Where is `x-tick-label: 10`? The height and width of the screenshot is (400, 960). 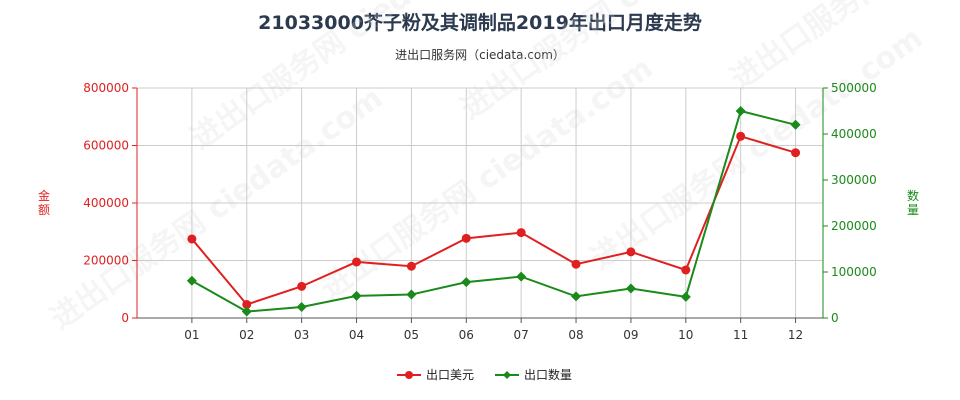
x-tick-label: 10 is located at coordinates (685, 335).